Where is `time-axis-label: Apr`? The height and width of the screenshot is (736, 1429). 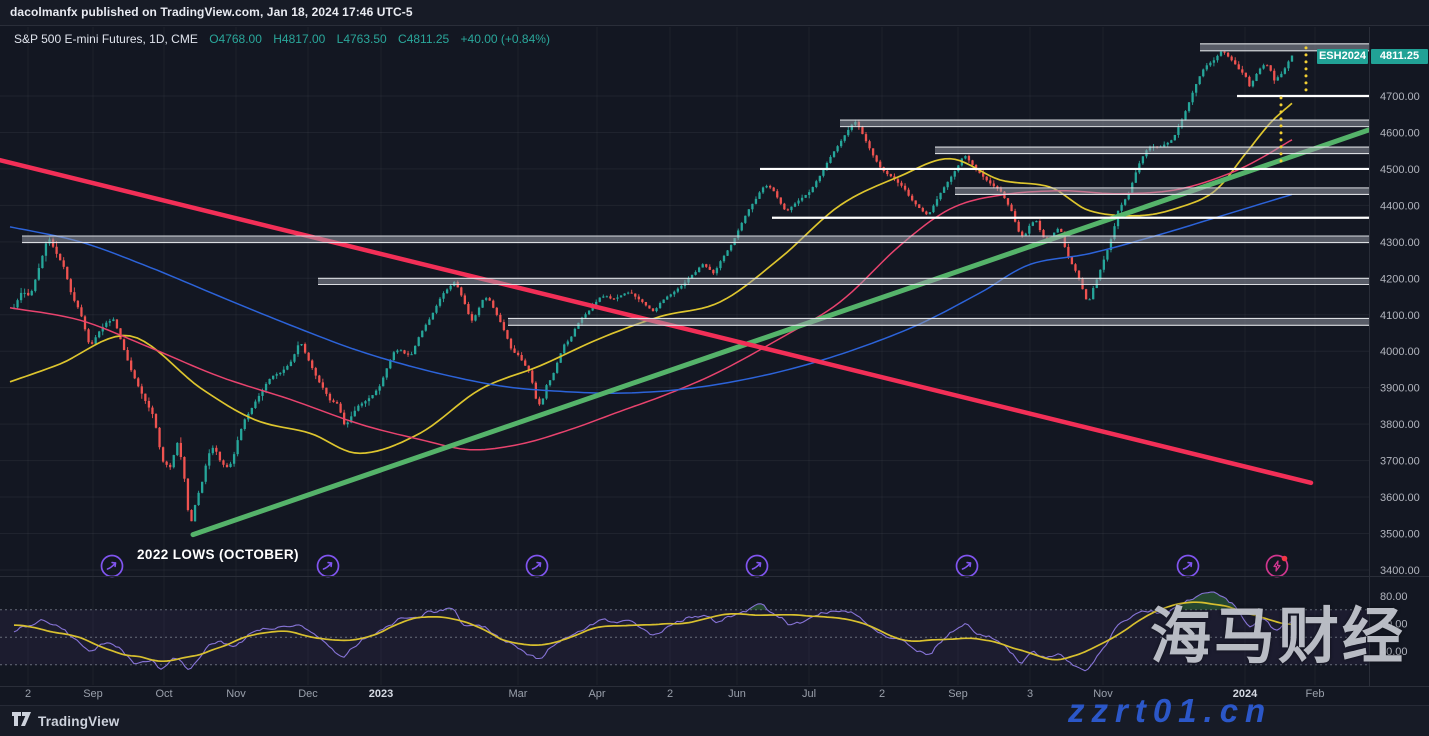
time-axis-label: Apr is located at coordinates (596, 694).